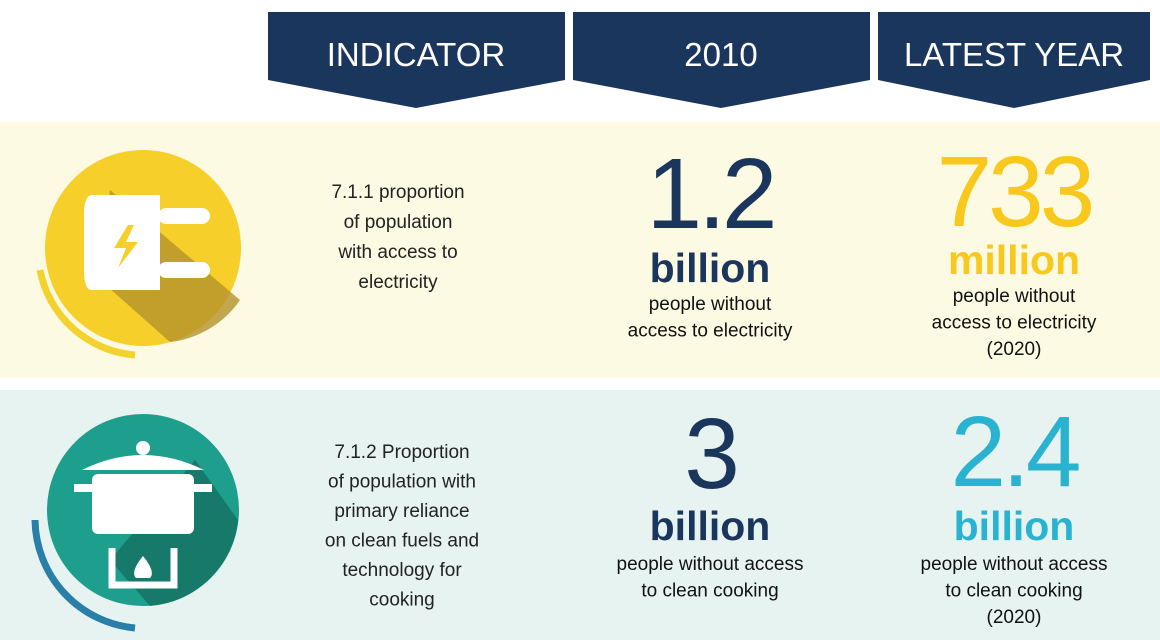 The width and height of the screenshot is (1160, 642). I want to click on header: INDICATOR 2010 LATEST YEAR, so click(709, 60).